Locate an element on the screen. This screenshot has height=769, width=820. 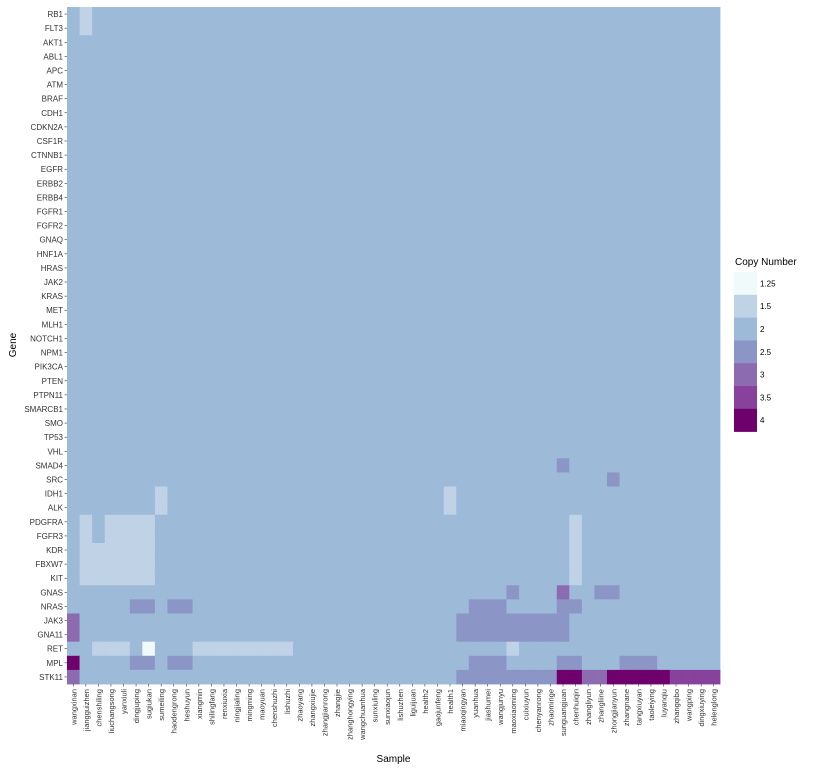
y-tick-label: KRAS is located at coordinates (52, 296).